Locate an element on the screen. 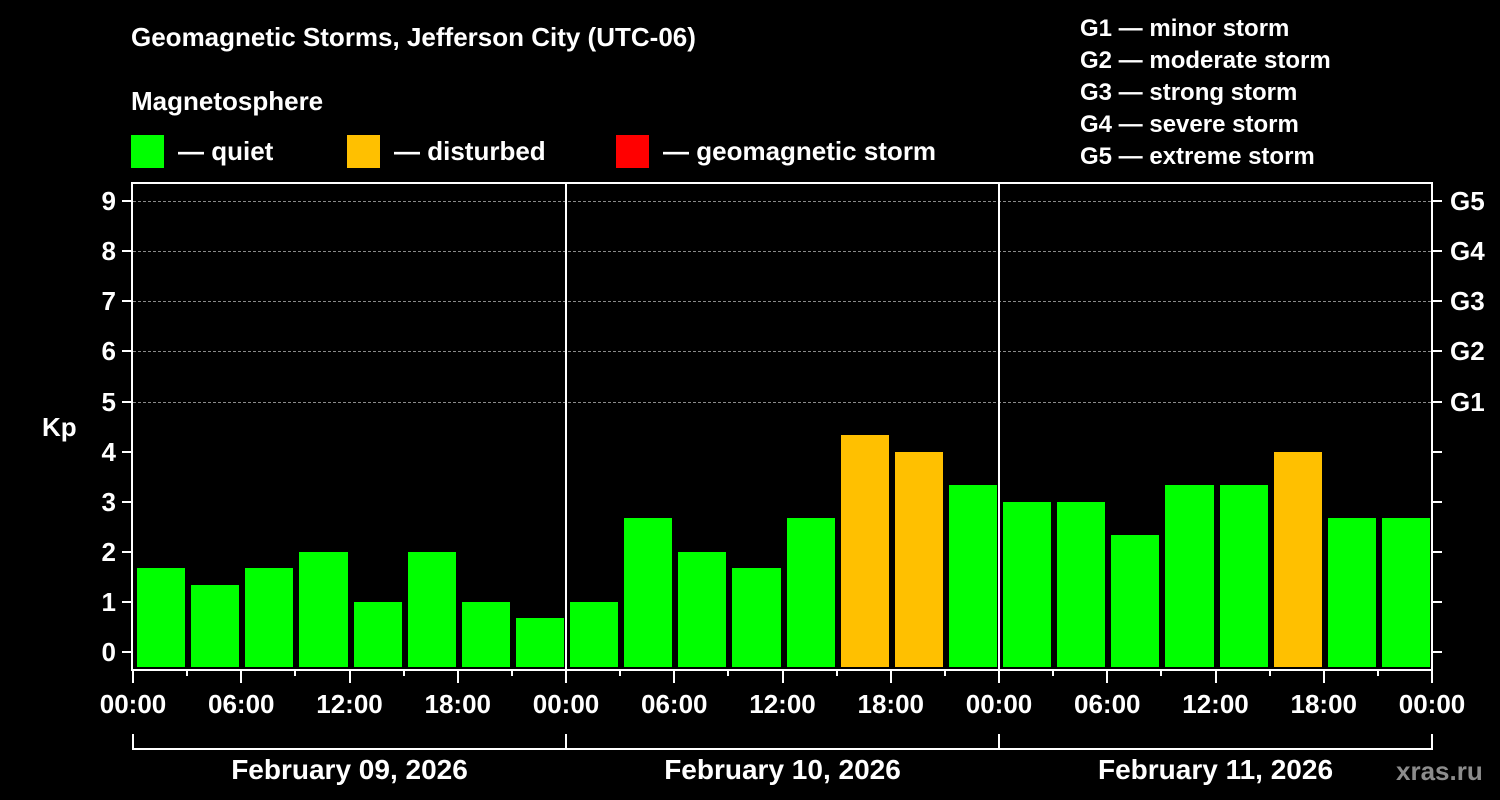 Image resolution: width=1500 pixels, height=800 pixels. y-tick-label: 1 is located at coordinates (108, 601).